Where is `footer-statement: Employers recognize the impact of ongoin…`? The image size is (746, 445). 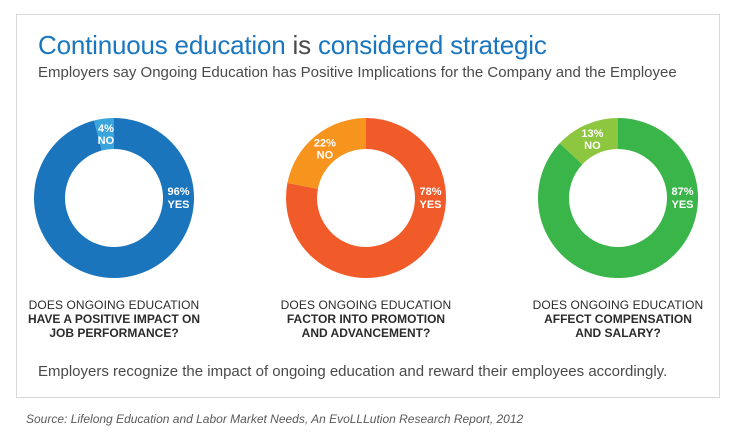
footer-statement: Employers recognize the impact of ongoin… is located at coordinates (353, 371).